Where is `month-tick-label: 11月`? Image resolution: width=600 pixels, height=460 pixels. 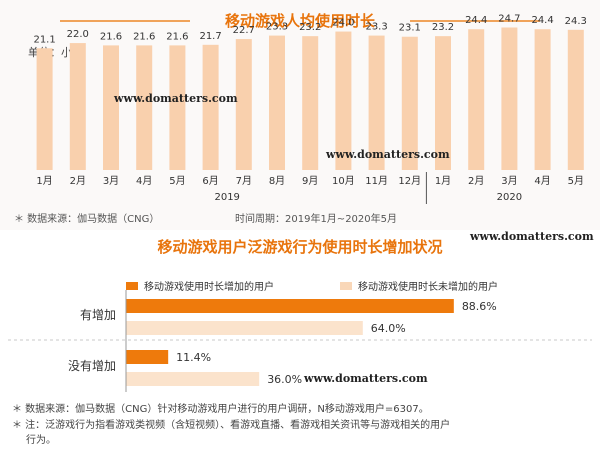
month-tick-label: 11月 is located at coordinates (376, 181).